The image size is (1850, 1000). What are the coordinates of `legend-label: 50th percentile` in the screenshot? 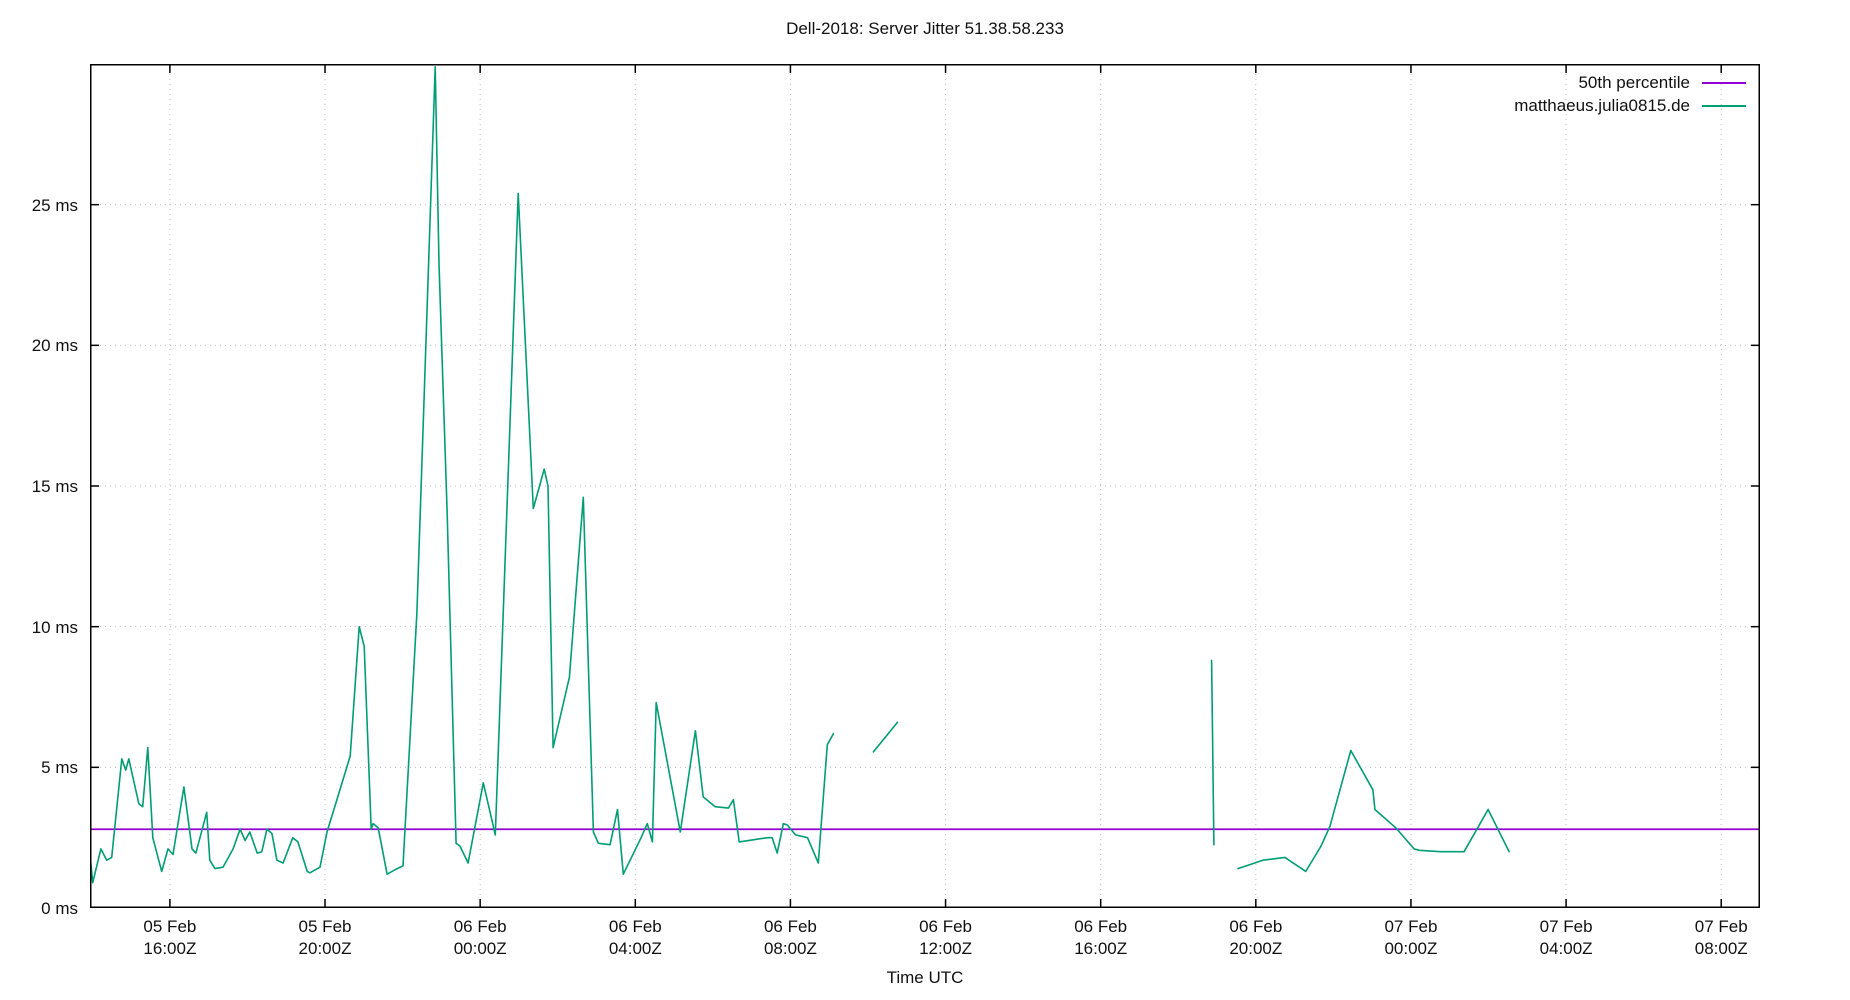 It's located at (1634, 82).